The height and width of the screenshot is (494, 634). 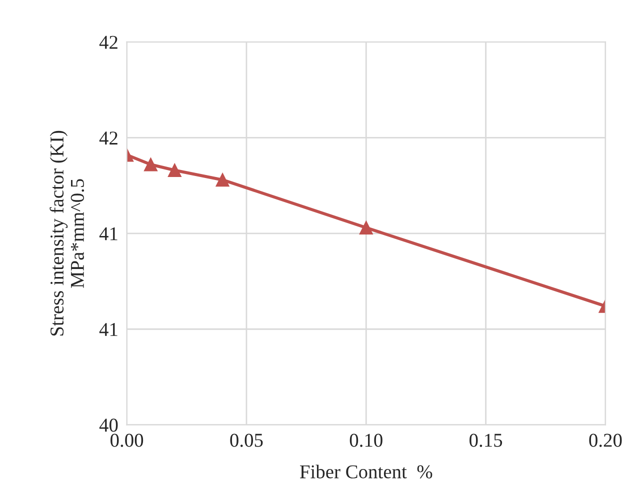 I want to click on y-axis-title: Stress intensity factor (KI) MPa*mm^0.5, so click(x=67, y=233).